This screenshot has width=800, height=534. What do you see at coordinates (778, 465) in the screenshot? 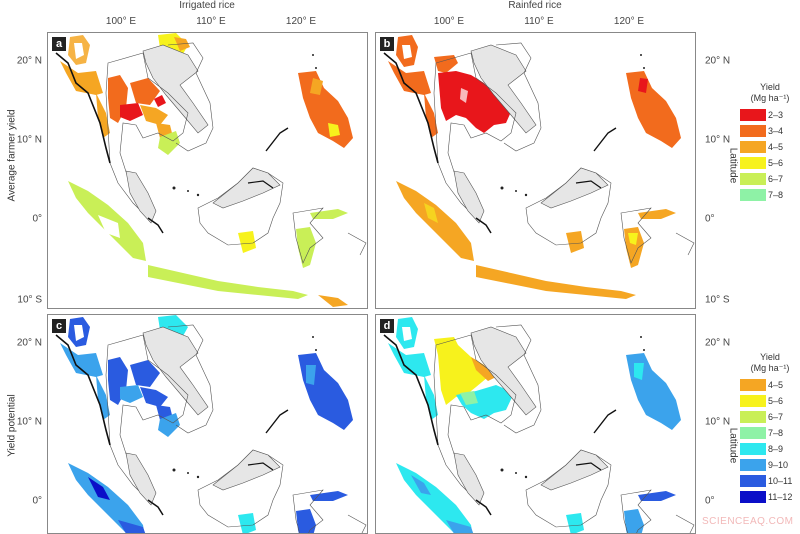
I see `legend-label: 9–10` at bounding box center [778, 465].